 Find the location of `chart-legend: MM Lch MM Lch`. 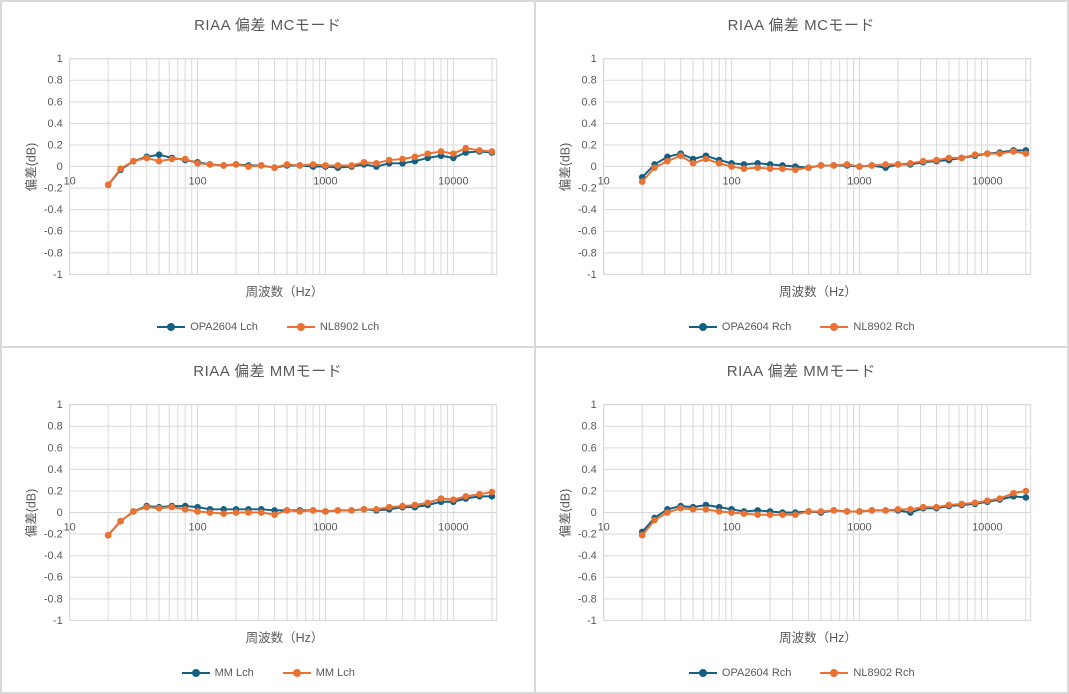

chart-legend: MM Lch MM Lch is located at coordinates (268, 673).